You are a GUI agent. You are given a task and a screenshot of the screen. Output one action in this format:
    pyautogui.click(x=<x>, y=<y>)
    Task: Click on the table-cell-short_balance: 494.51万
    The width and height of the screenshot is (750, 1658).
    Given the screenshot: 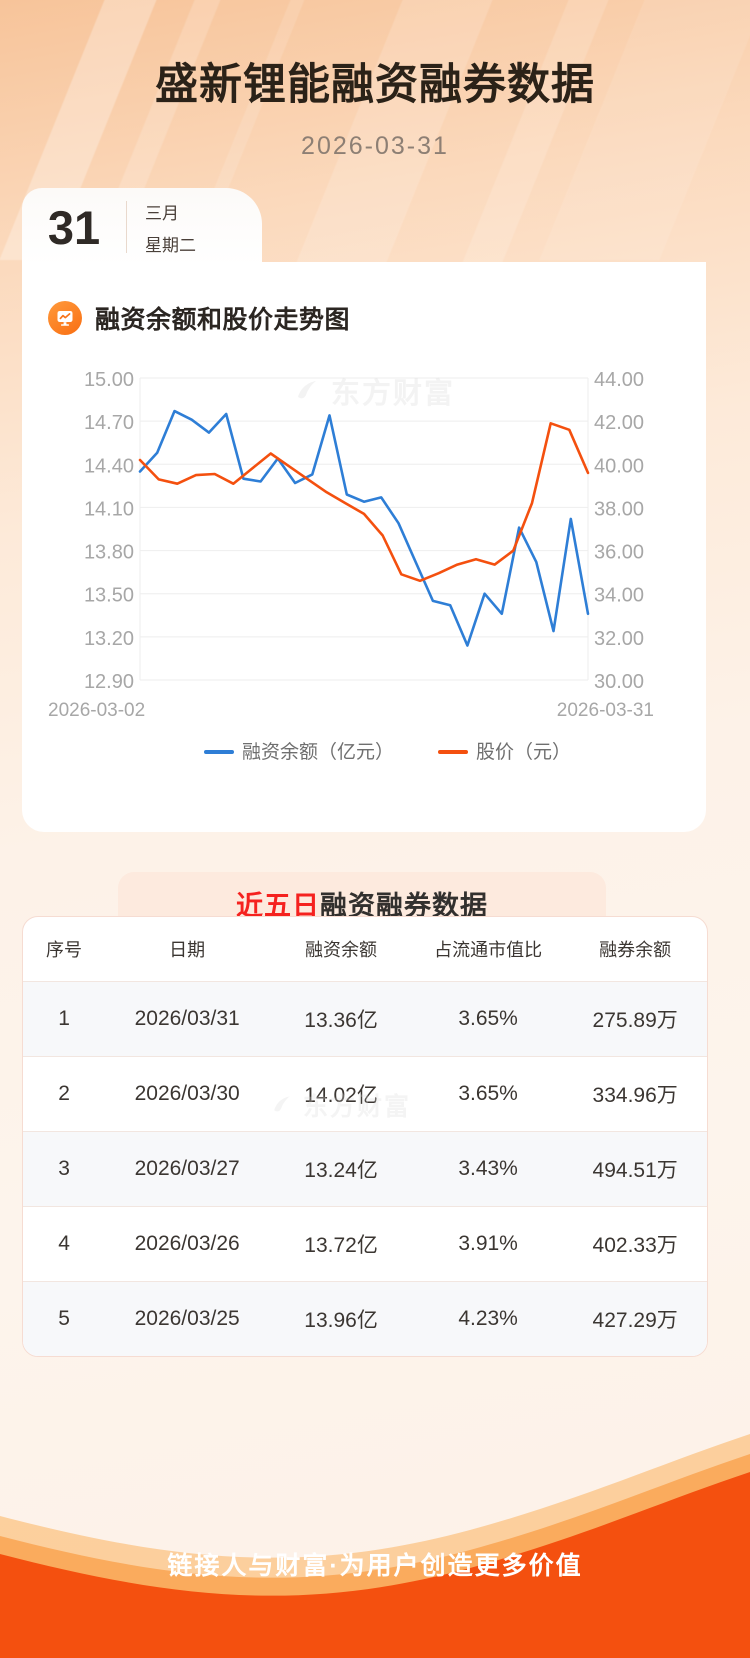 What is the action you would take?
    pyautogui.click(x=635, y=1169)
    